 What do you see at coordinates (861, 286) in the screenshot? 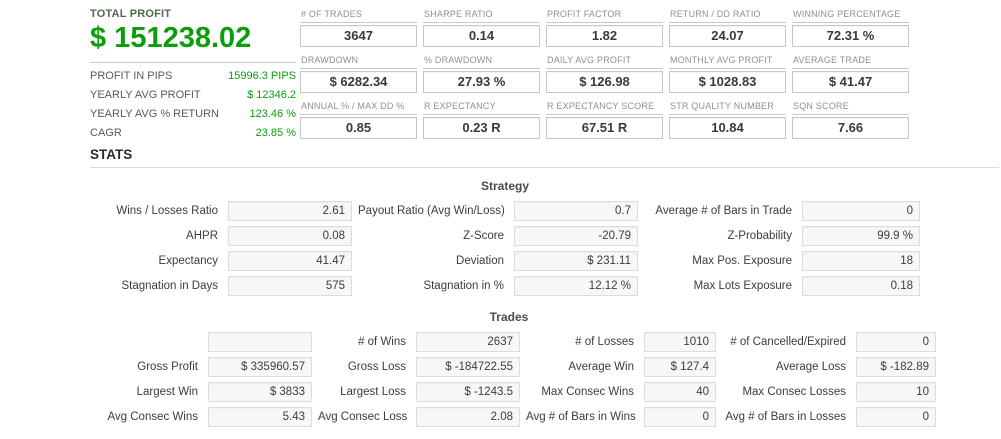
I see `stat-value: 0.18` at bounding box center [861, 286].